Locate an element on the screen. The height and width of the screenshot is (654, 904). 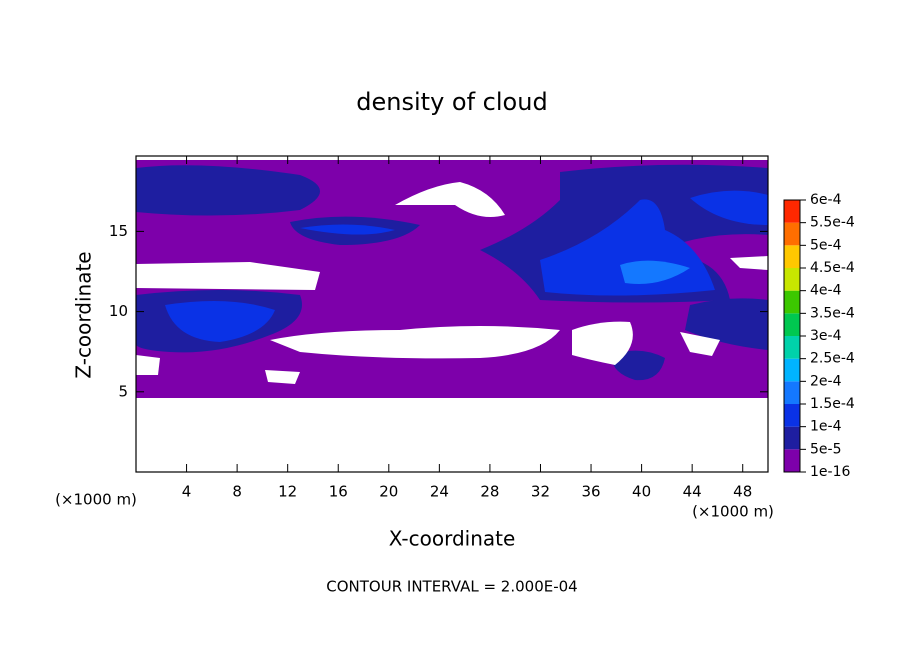
x-tick-label: 48 is located at coordinates (742, 492).